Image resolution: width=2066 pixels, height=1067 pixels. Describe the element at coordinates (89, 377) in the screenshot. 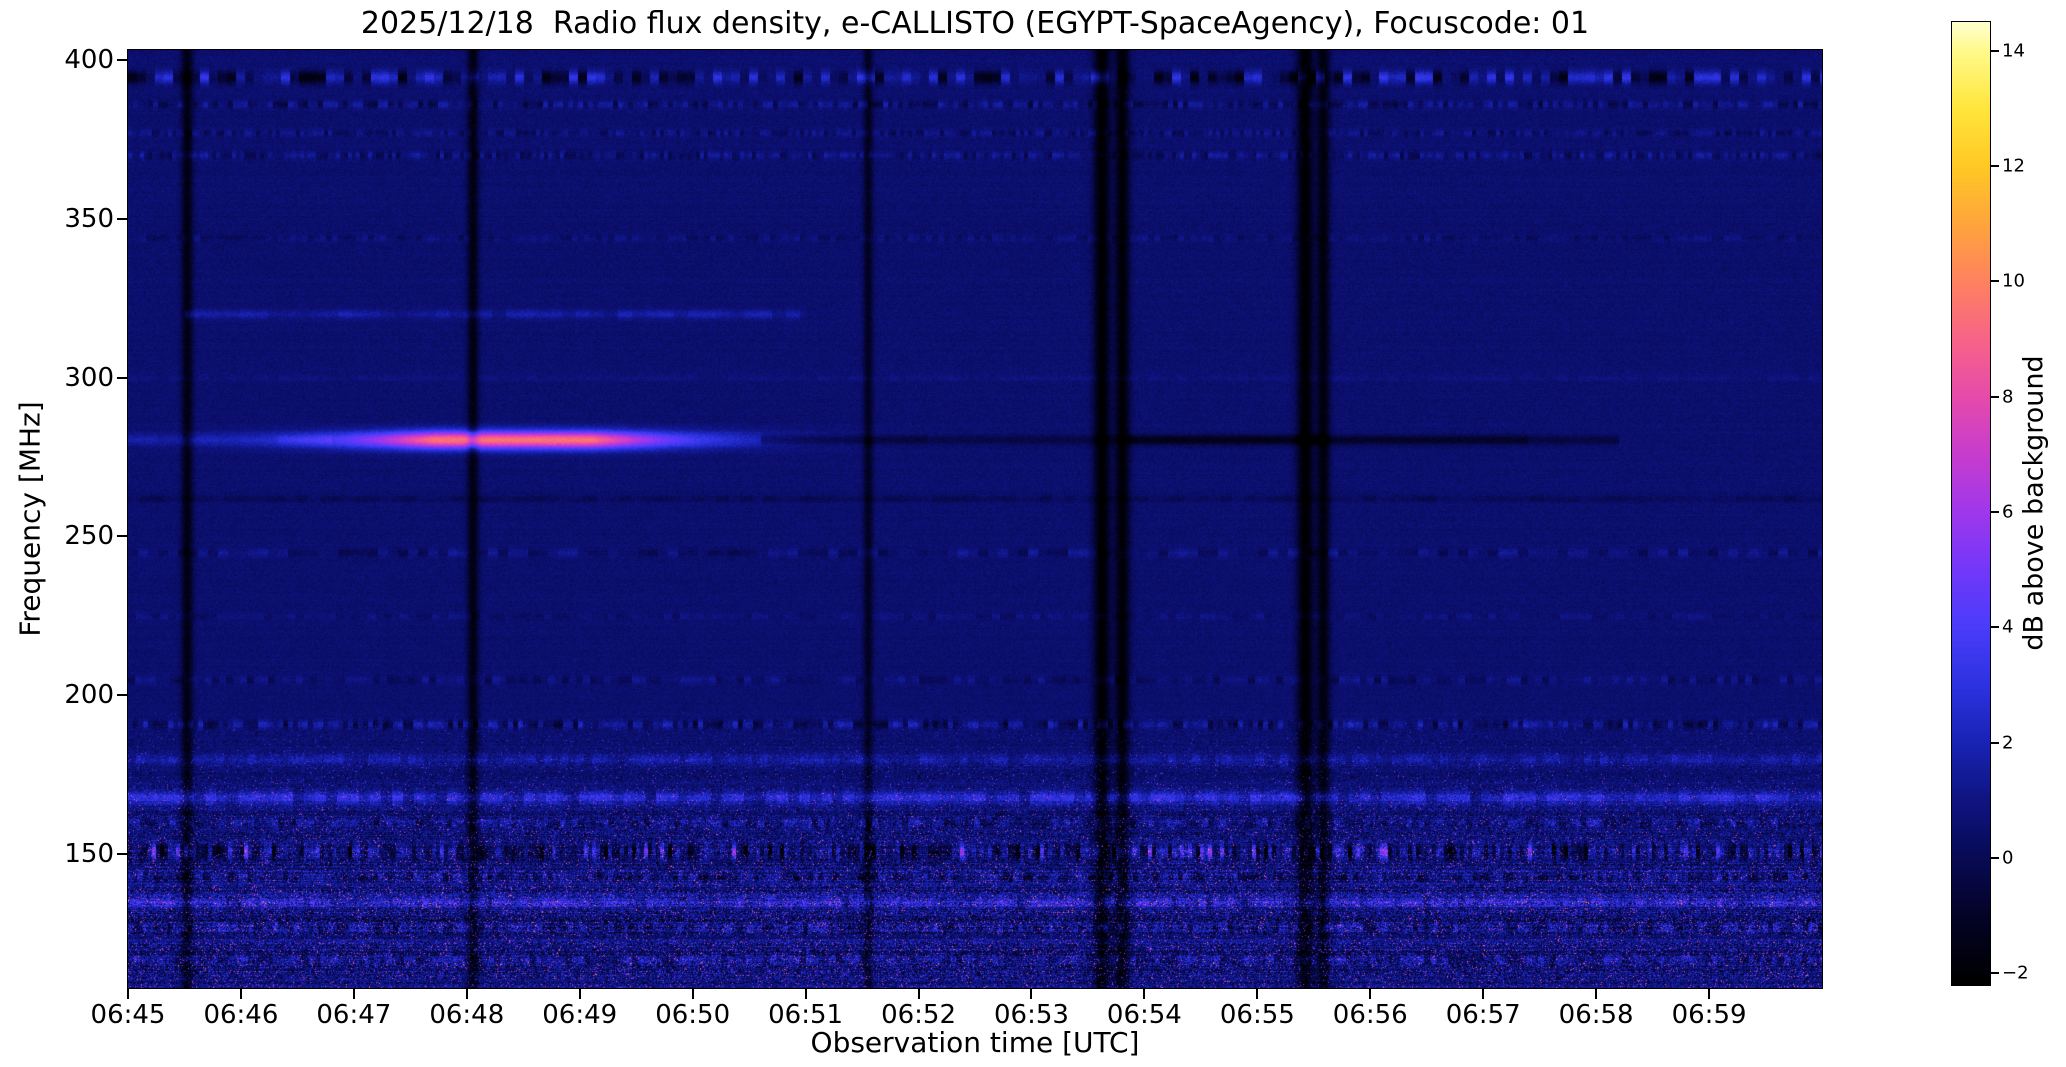

I see `y-tick-label: 300` at that location.